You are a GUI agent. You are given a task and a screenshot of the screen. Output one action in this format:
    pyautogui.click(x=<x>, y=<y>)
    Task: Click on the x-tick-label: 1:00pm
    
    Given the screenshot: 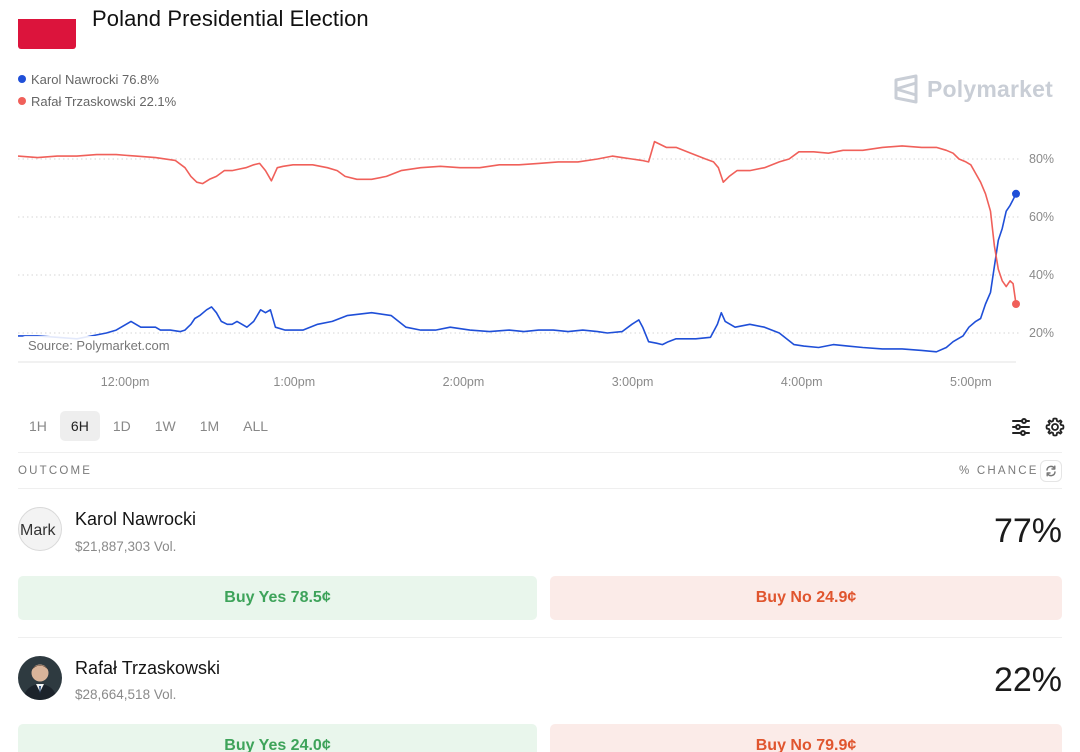 What is the action you would take?
    pyautogui.click(x=294, y=382)
    